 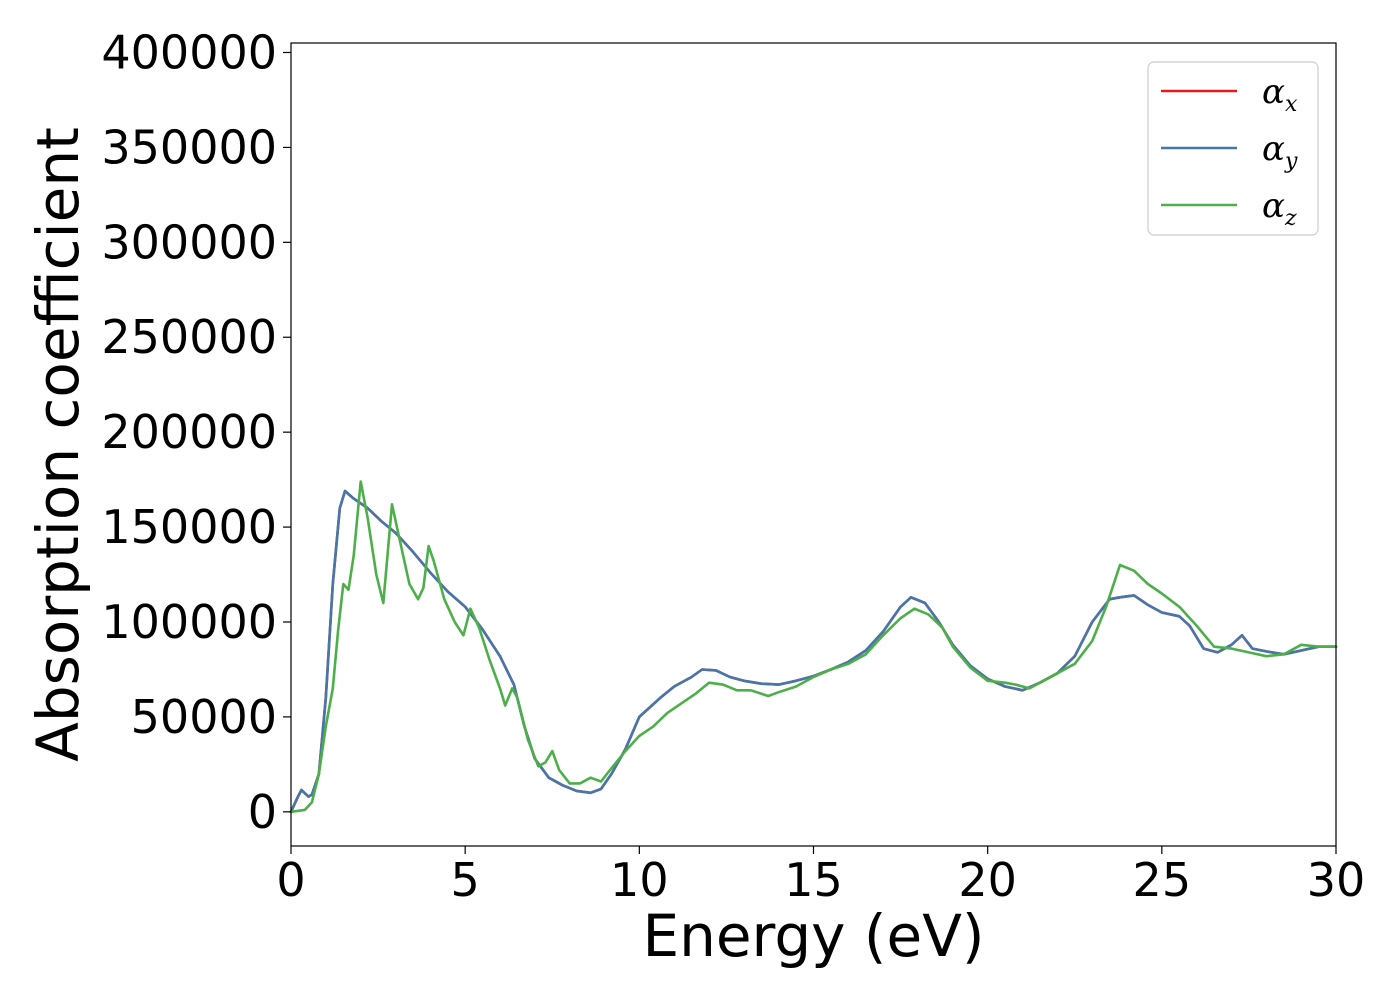 What do you see at coordinates (262, 812) in the screenshot?
I see `y-tick-label: 0` at bounding box center [262, 812].